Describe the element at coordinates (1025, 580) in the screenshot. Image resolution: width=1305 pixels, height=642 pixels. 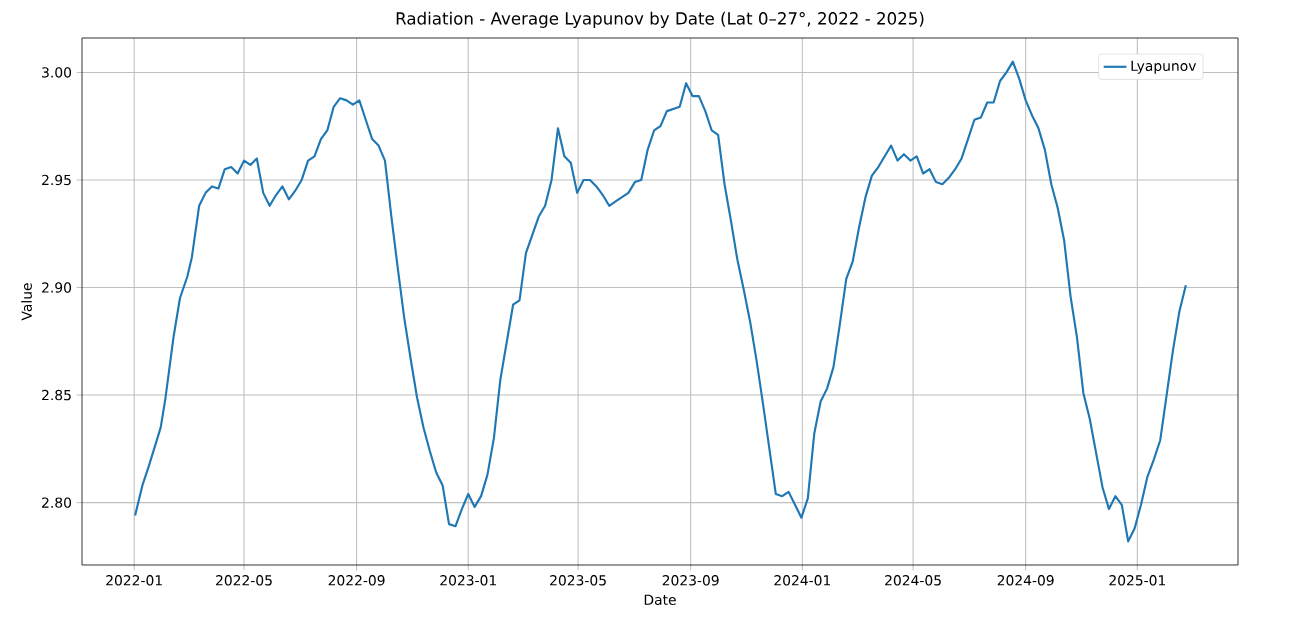
I see `x-tick-label: 2024-09` at that location.